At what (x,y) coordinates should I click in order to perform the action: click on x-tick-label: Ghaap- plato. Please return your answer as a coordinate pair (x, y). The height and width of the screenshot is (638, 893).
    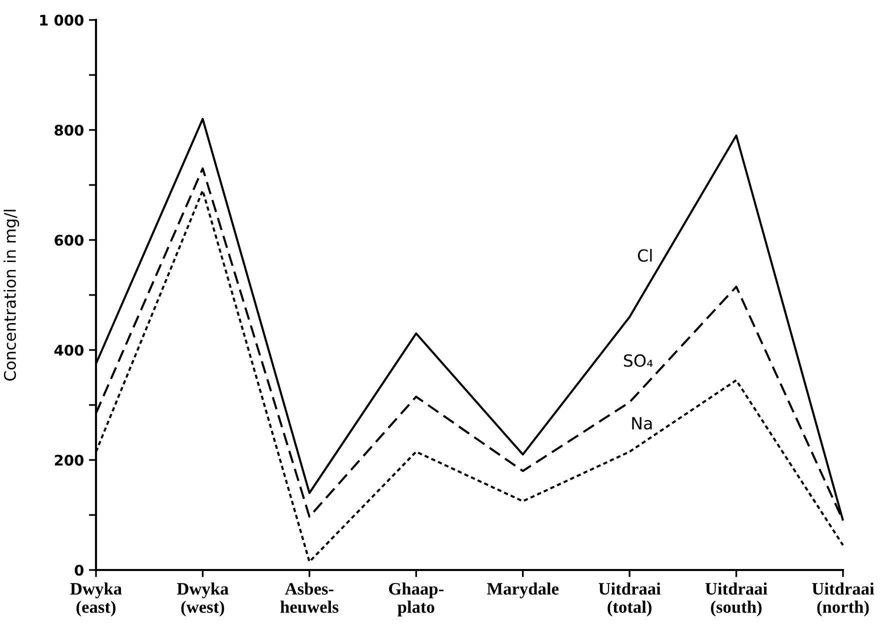
    Looking at the image, I should click on (416, 599).